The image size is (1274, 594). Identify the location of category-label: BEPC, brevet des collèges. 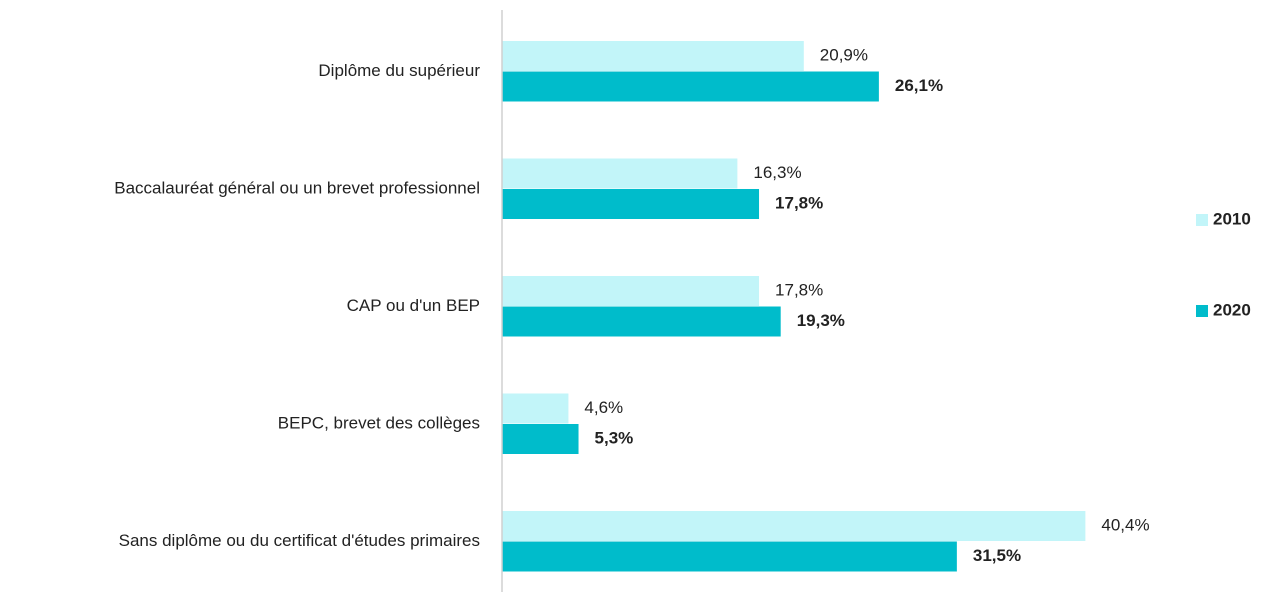
(379, 422).